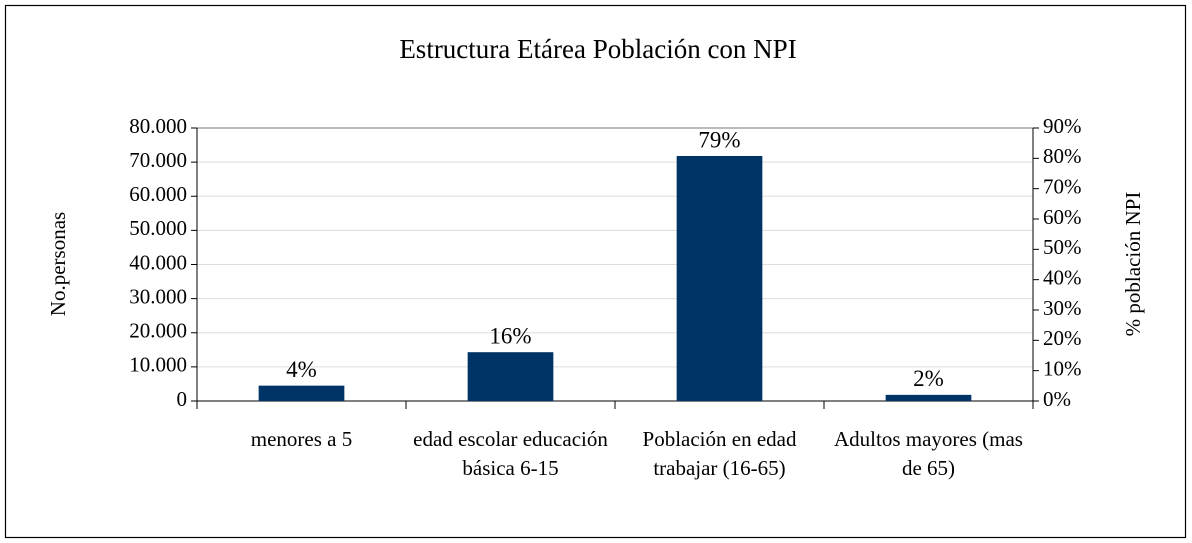 This screenshot has height=543, width=1192. Describe the element at coordinates (720, 439) in the screenshot. I see `x-tick-label-line: Población en edad` at that location.